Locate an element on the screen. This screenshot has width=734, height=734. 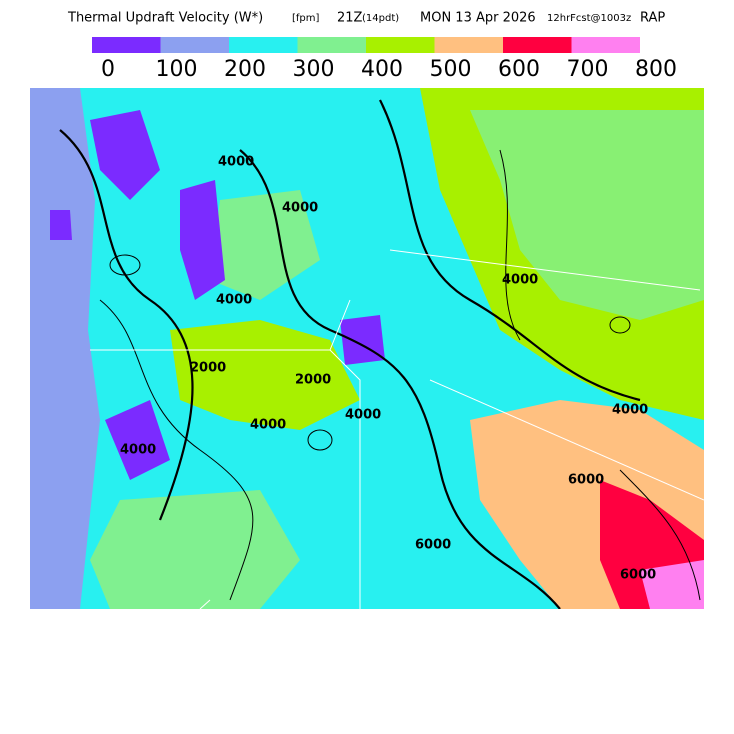
date: MON 13 Apr 2026 is located at coordinates (478, 18).